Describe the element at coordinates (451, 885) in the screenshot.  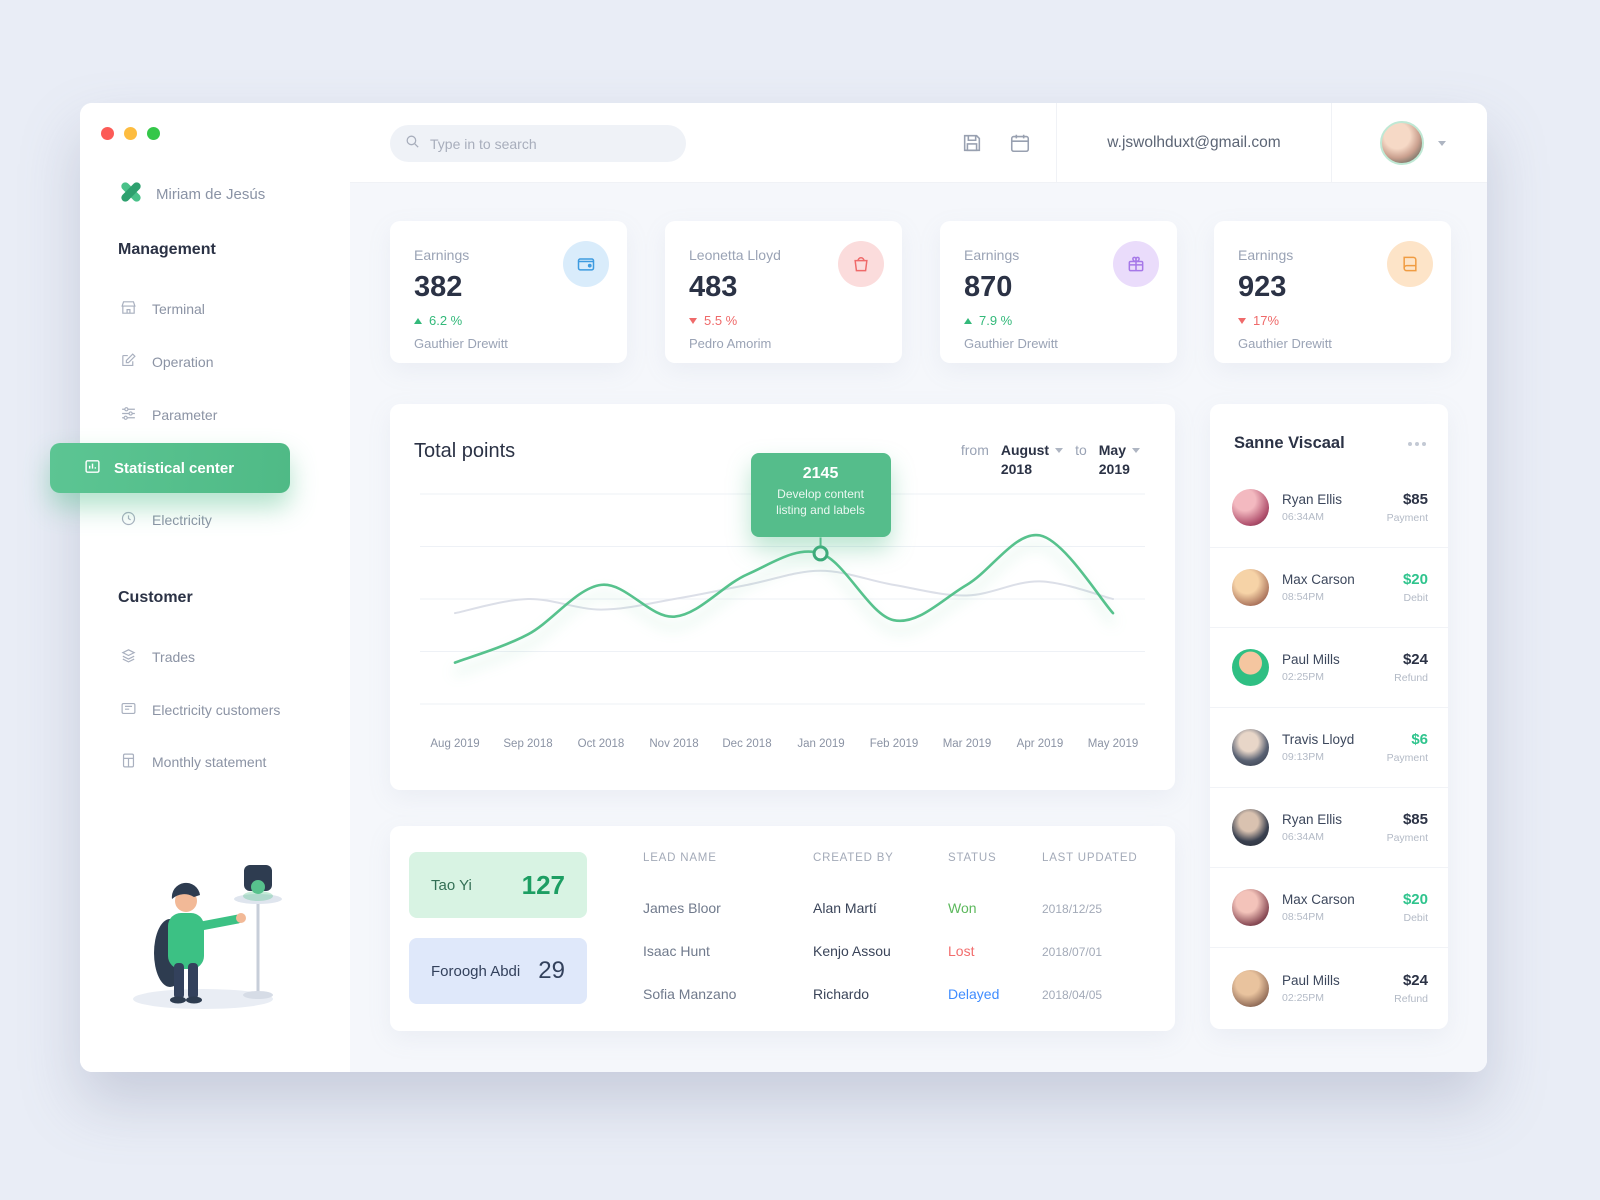
I see `highlight-name: Tao Yi` at that location.